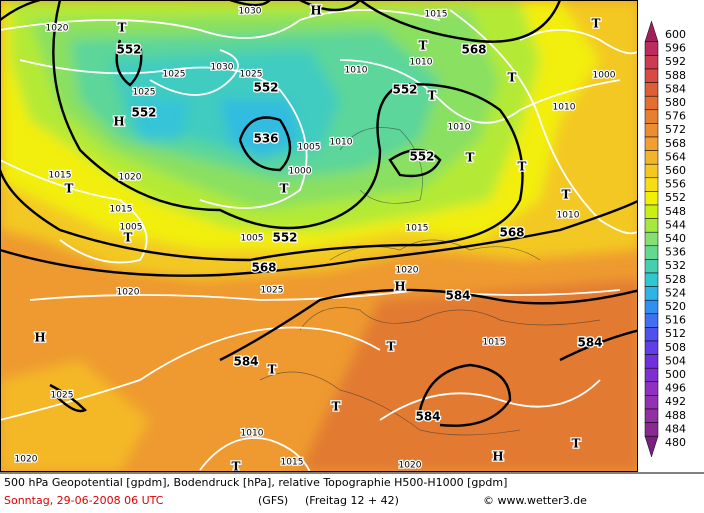 Image resolution: width=704 pixels, height=513 pixels. What do you see at coordinates (675, 279) in the screenshot?
I see `colorbar-label: 528` at bounding box center [675, 279].